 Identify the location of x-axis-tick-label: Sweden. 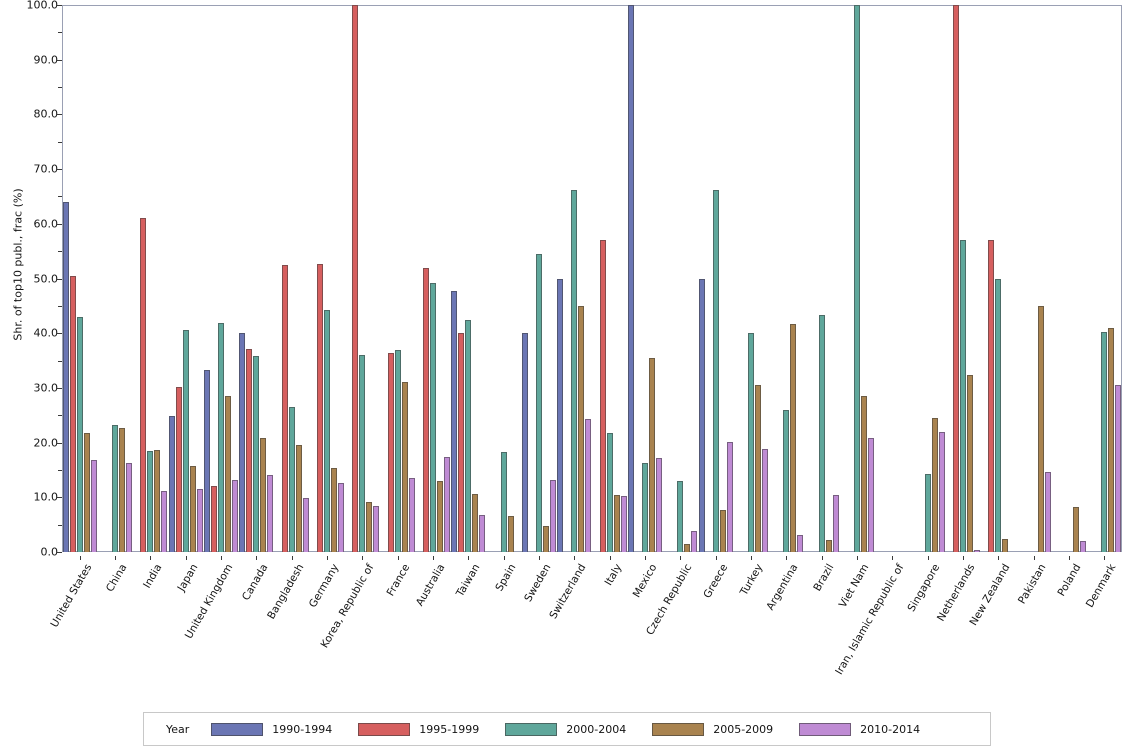
(538, 583).